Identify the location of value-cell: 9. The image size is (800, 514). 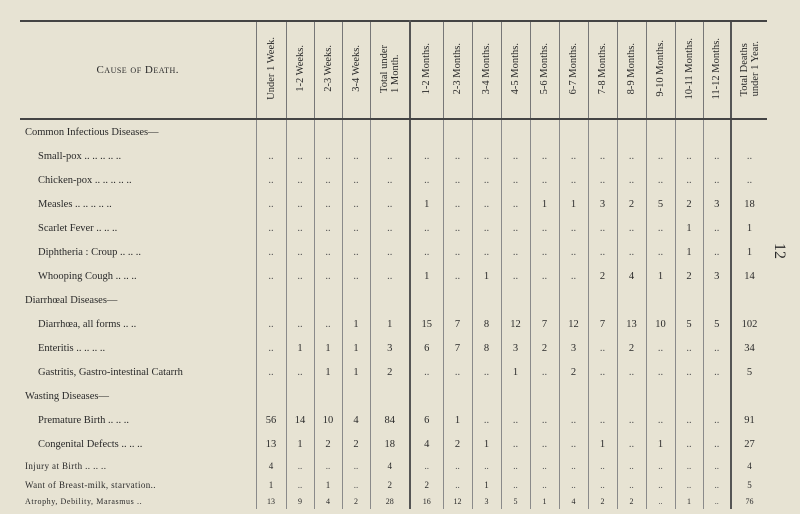
(299, 501).